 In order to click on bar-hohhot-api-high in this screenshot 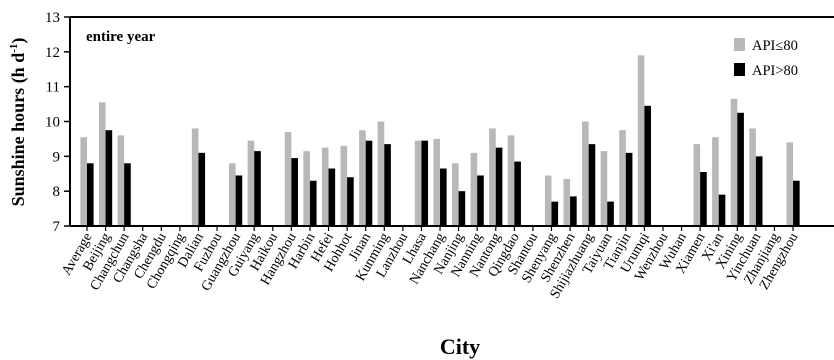, I will do `click(350, 201)`.